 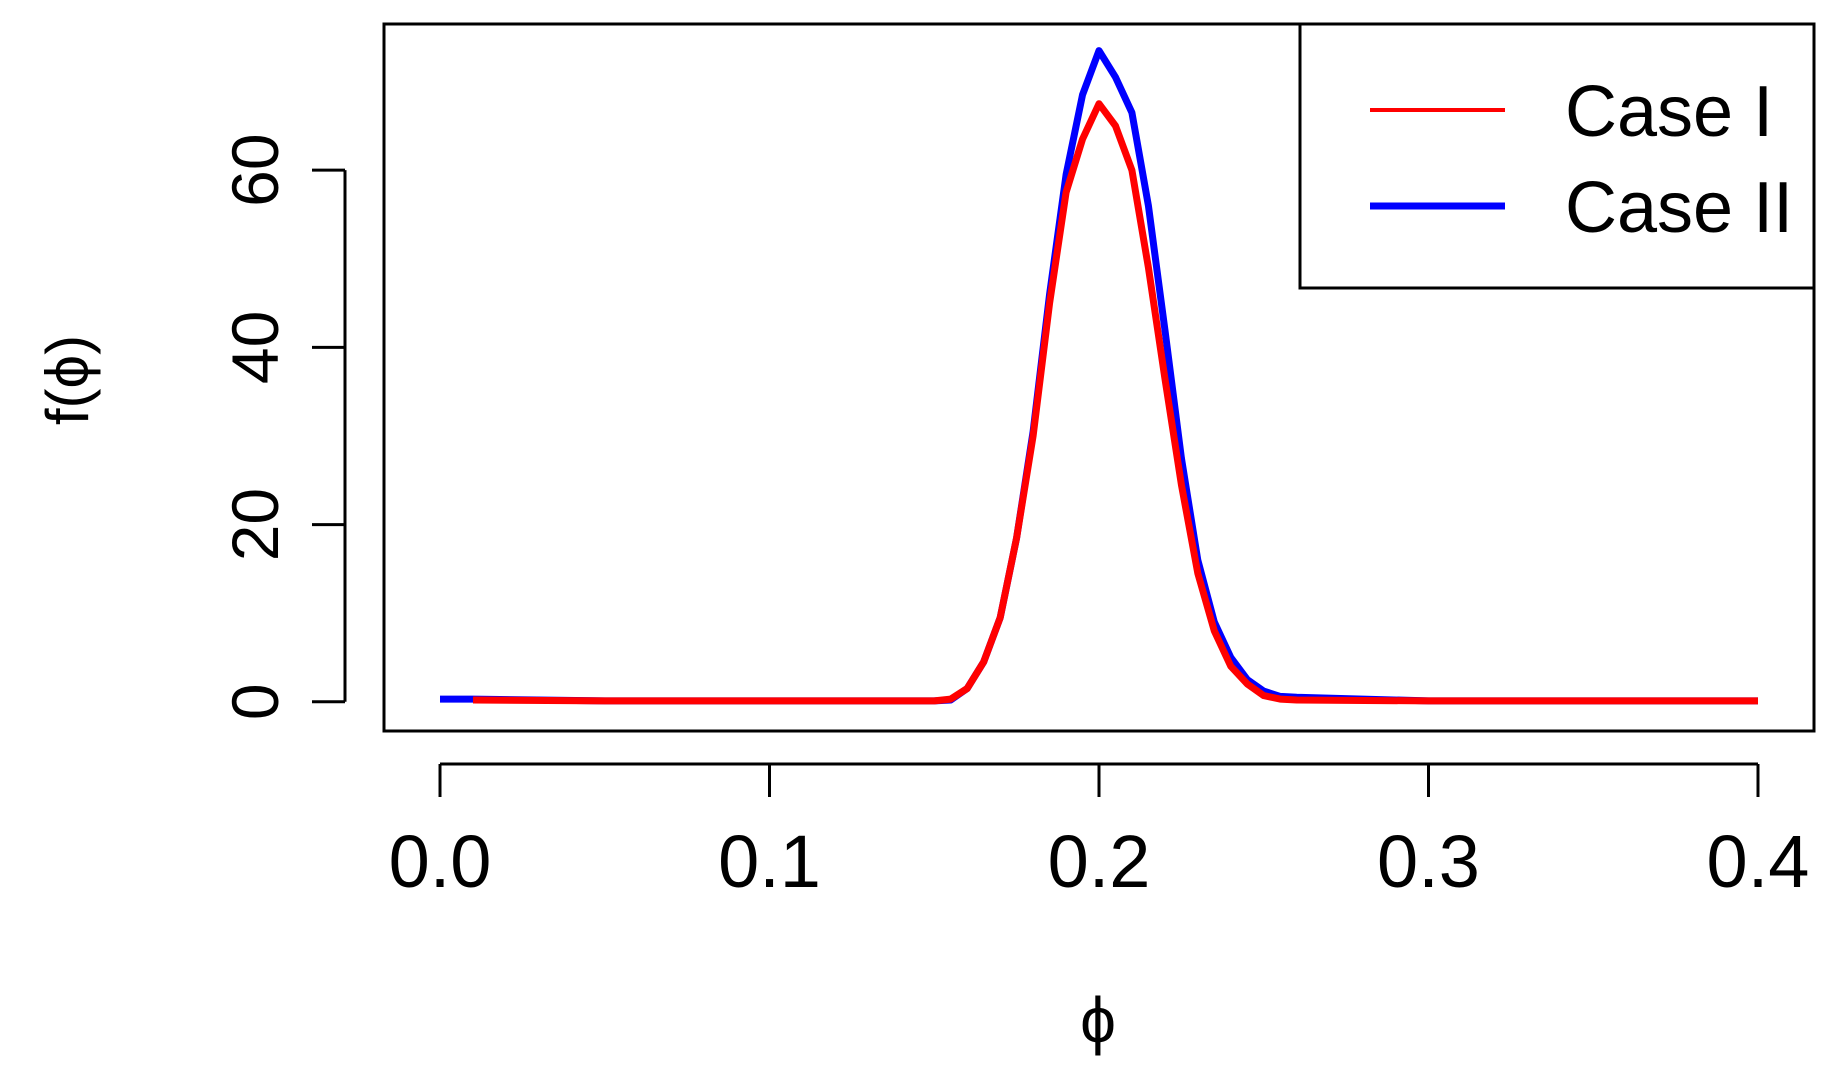 What do you see at coordinates (1758, 861) in the screenshot?
I see `x-tick-label: 0.4` at bounding box center [1758, 861].